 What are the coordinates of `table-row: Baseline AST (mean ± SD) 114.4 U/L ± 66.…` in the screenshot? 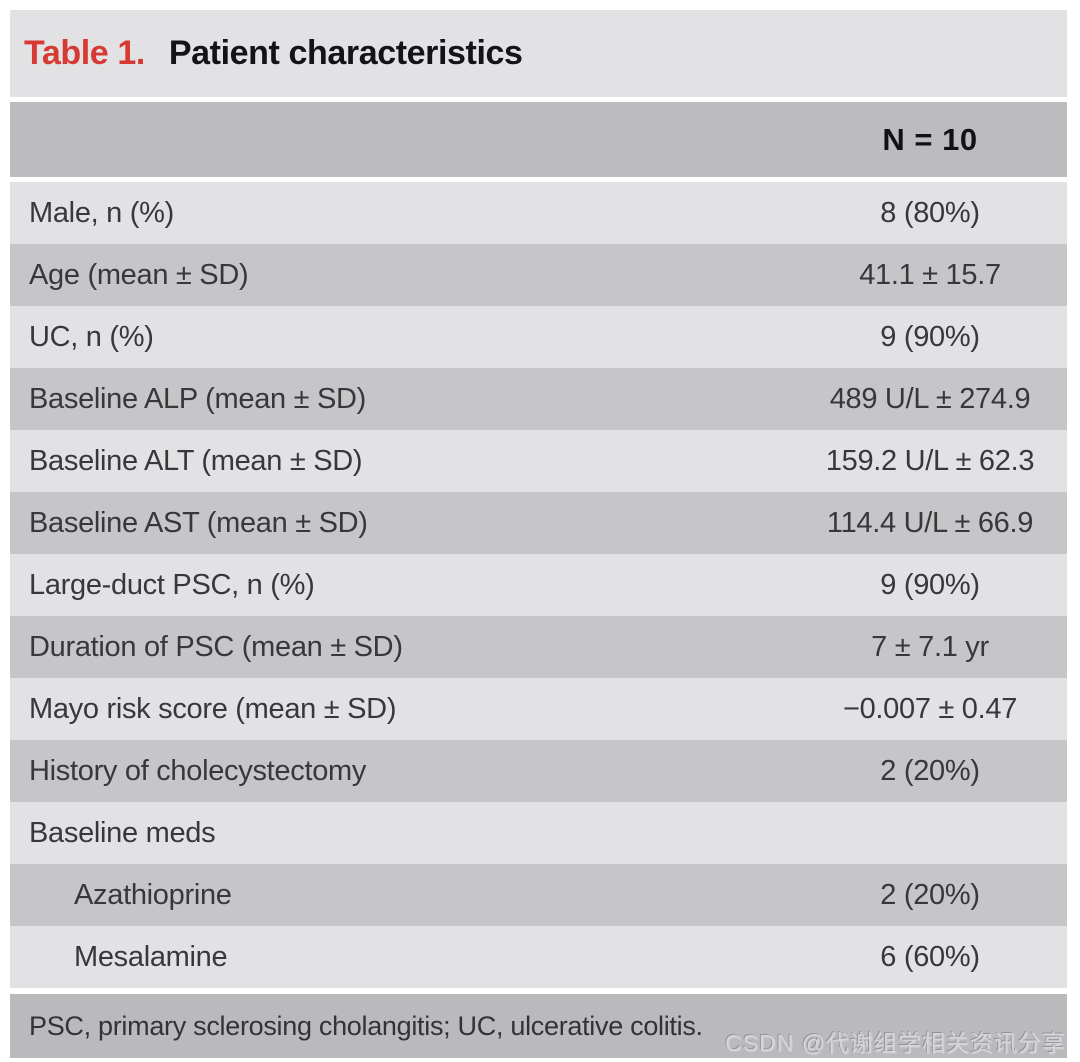 It's located at (538, 523).